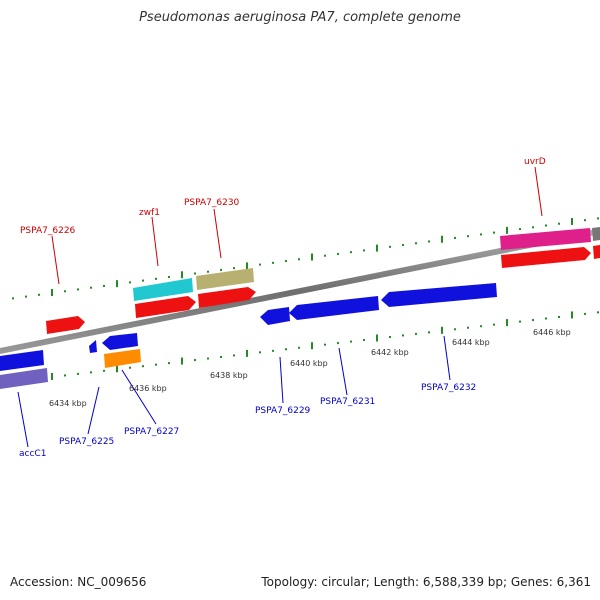 The image size is (600, 600). What do you see at coordinates (596, 252) in the screenshot?
I see `cds-edge-red` at bounding box center [596, 252].